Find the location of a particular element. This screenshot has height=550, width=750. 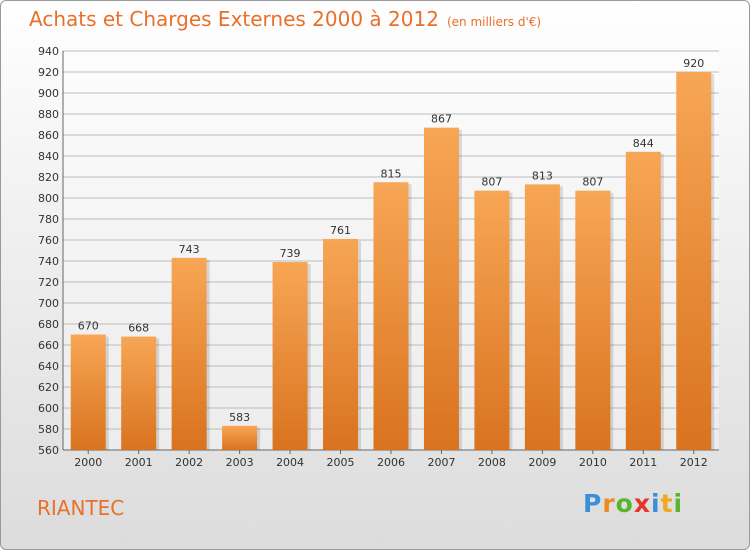

y-tick-label: 920 is located at coordinates (48, 72).